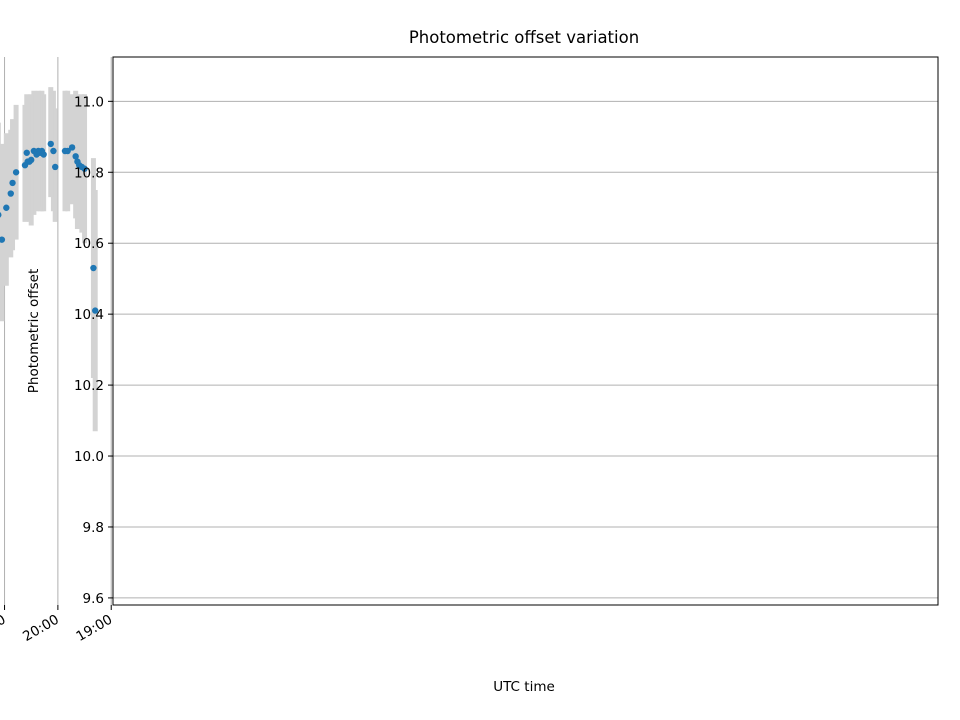 The height and width of the screenshot is (720, 960). What do you see at coordinates (89, 244) in the screenshot?
I see `y-tick-label: 10.6` at bounding box center [89, 244].